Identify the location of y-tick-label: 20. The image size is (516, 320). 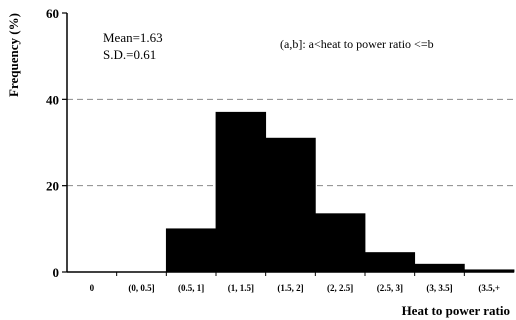
(52, 186).